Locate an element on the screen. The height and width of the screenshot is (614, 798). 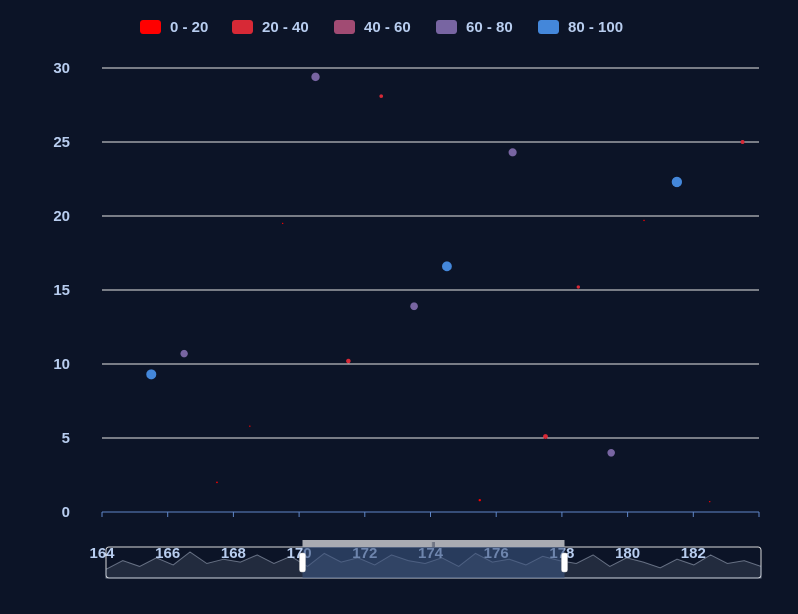
y-tick-label: 20 is located at coordinates (61, 216).